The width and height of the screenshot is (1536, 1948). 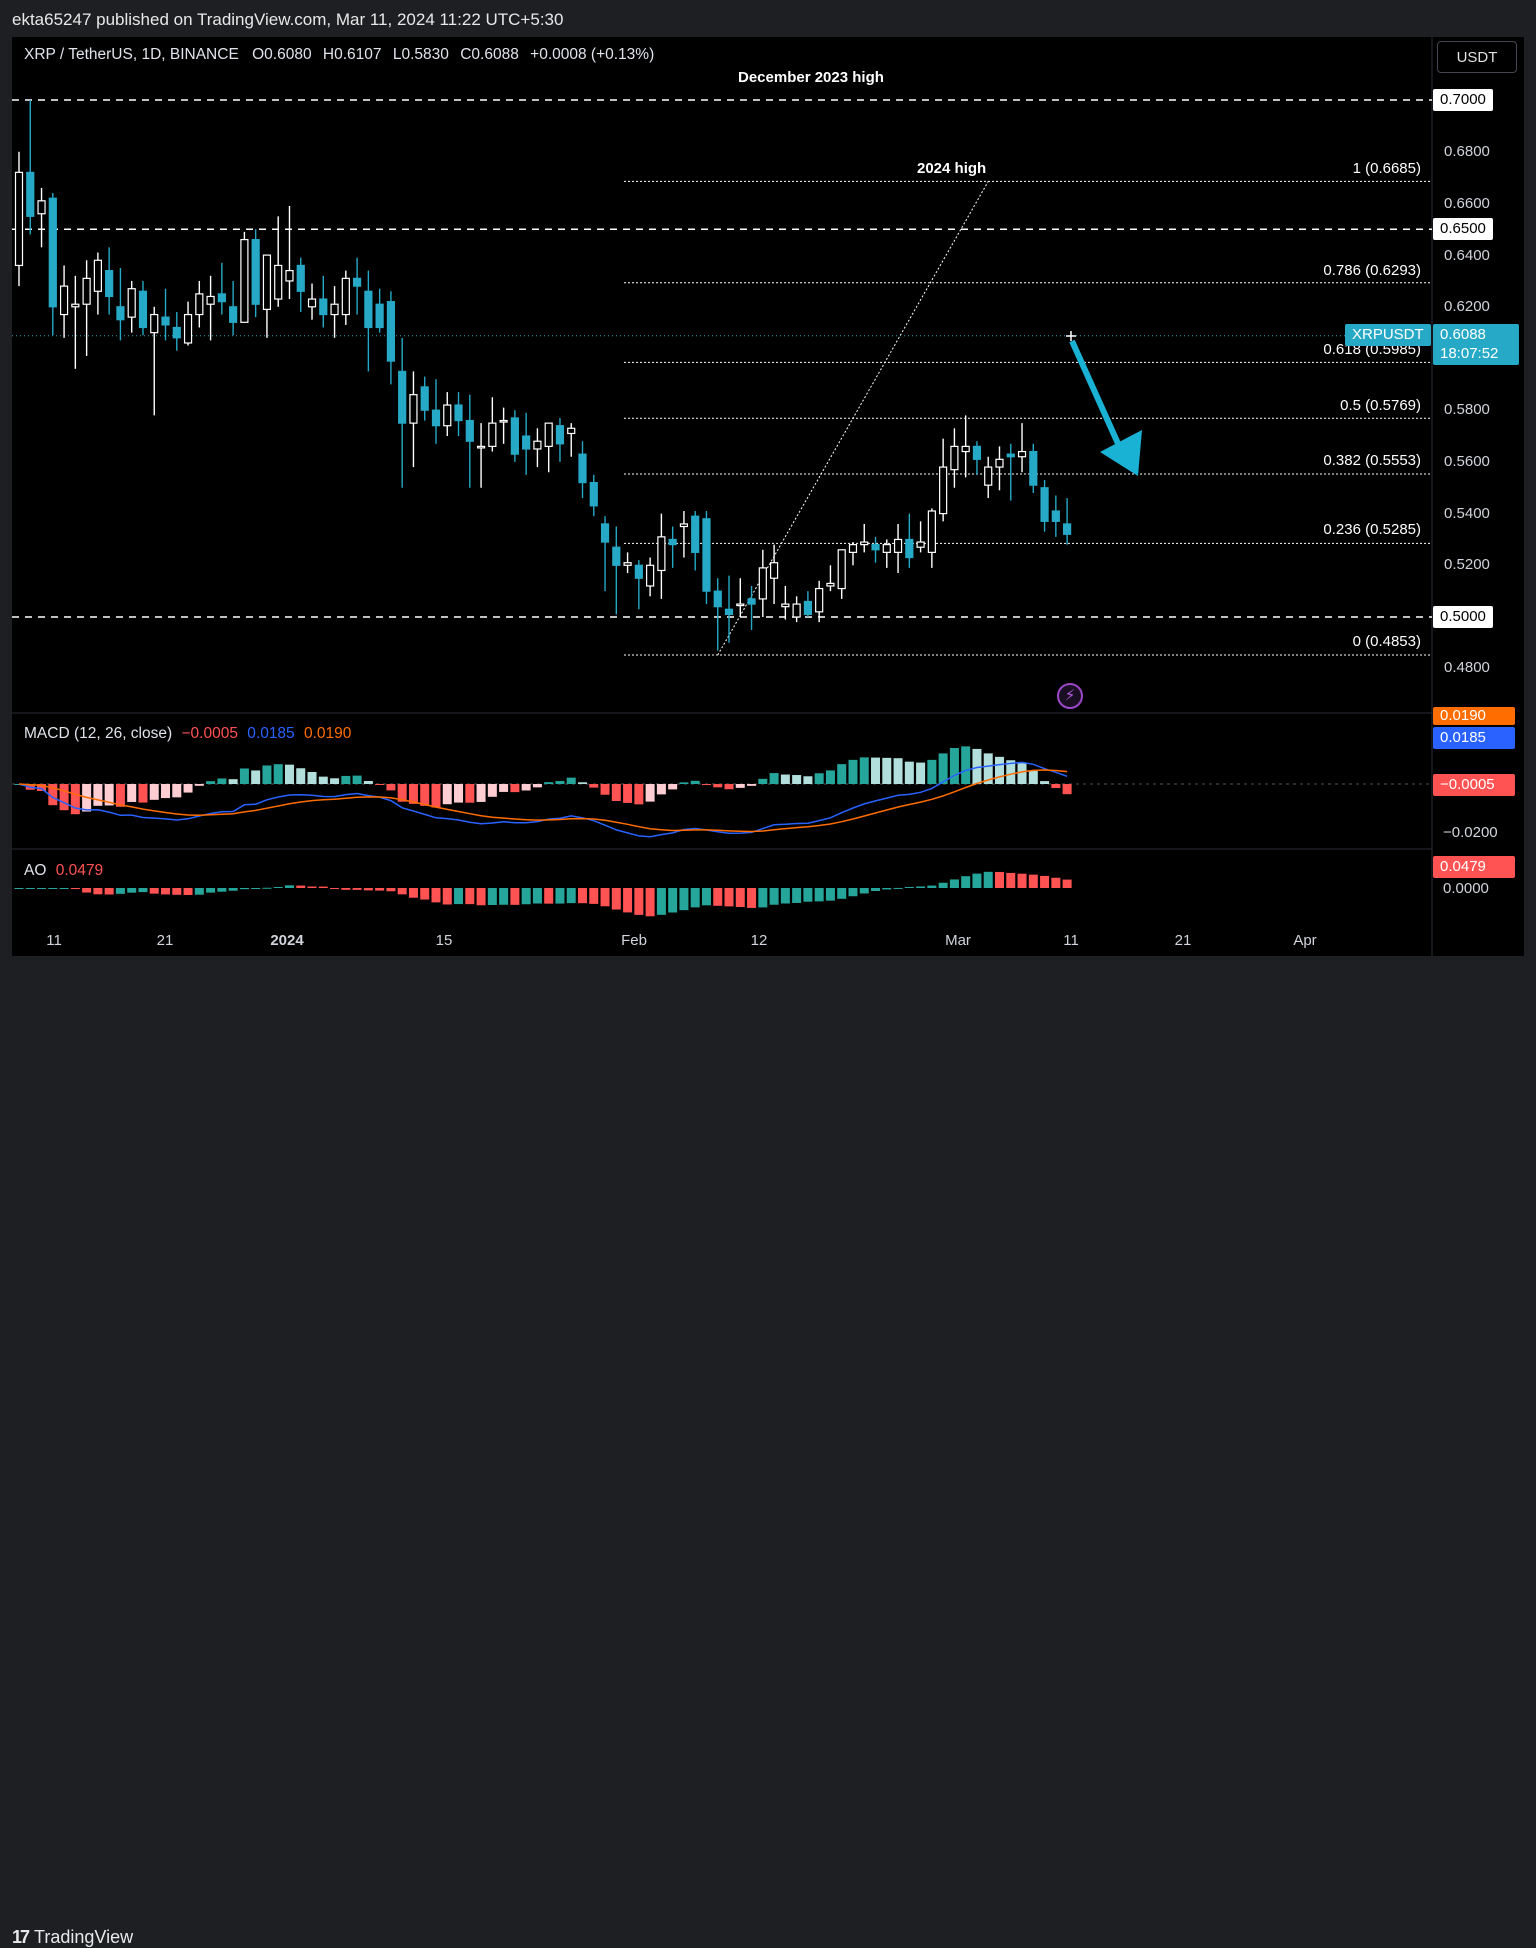 What do you see at coordinates (72, 1937) in the screenshot?
I see `tradingview-logo: 17 TradingView` at bounding box center [72, 1937].